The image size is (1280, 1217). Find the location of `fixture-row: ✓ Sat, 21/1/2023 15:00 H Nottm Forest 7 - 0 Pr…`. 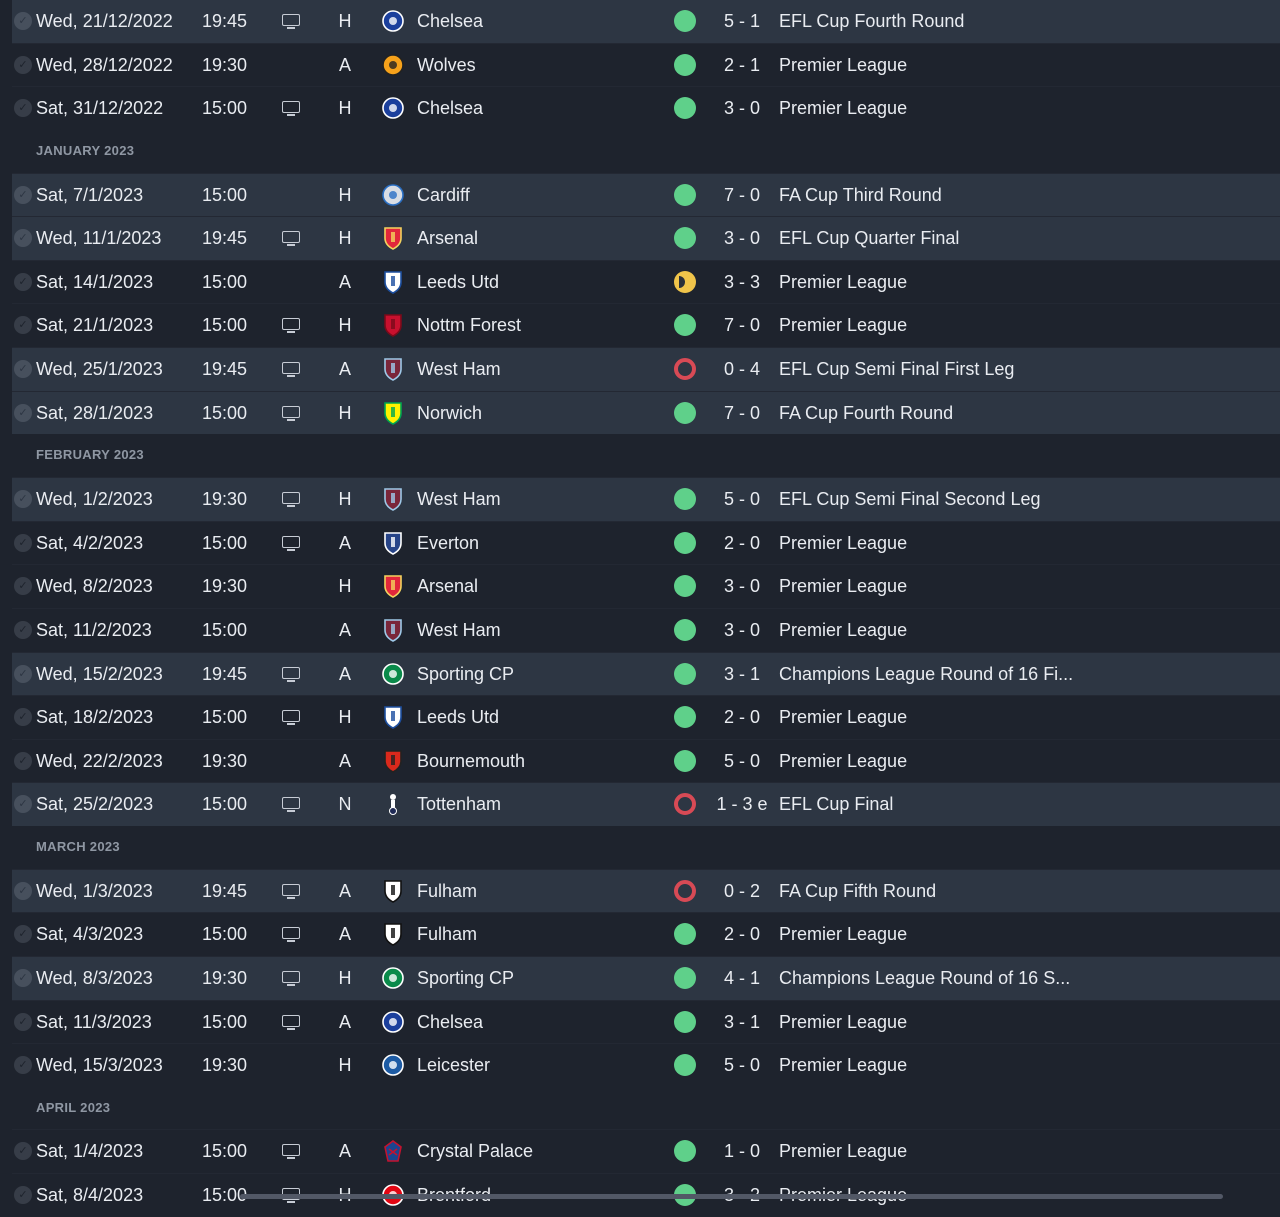

fixture-row: ✓ Sat, 21/1/2023 15:00 H Nottm Forest 7 - 0 Pr… is located at coordinates (646, 325).